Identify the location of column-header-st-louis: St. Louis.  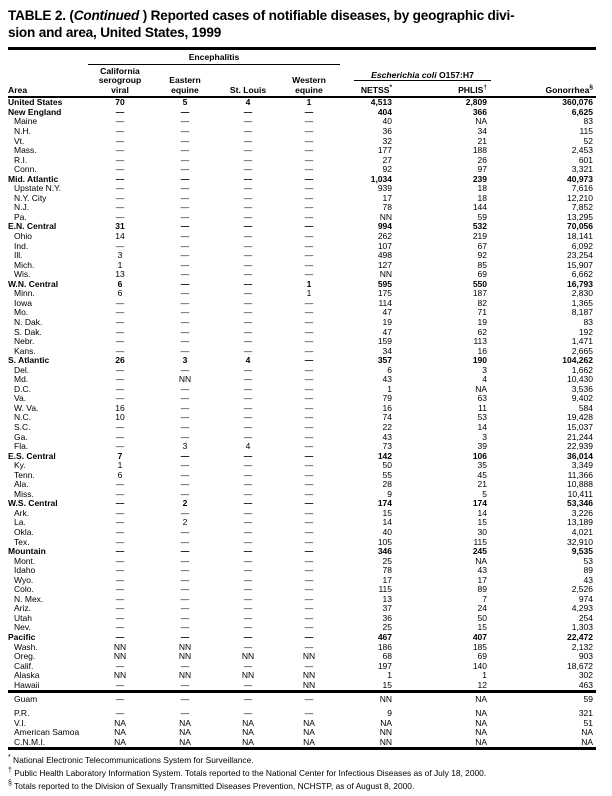
(248, 89).